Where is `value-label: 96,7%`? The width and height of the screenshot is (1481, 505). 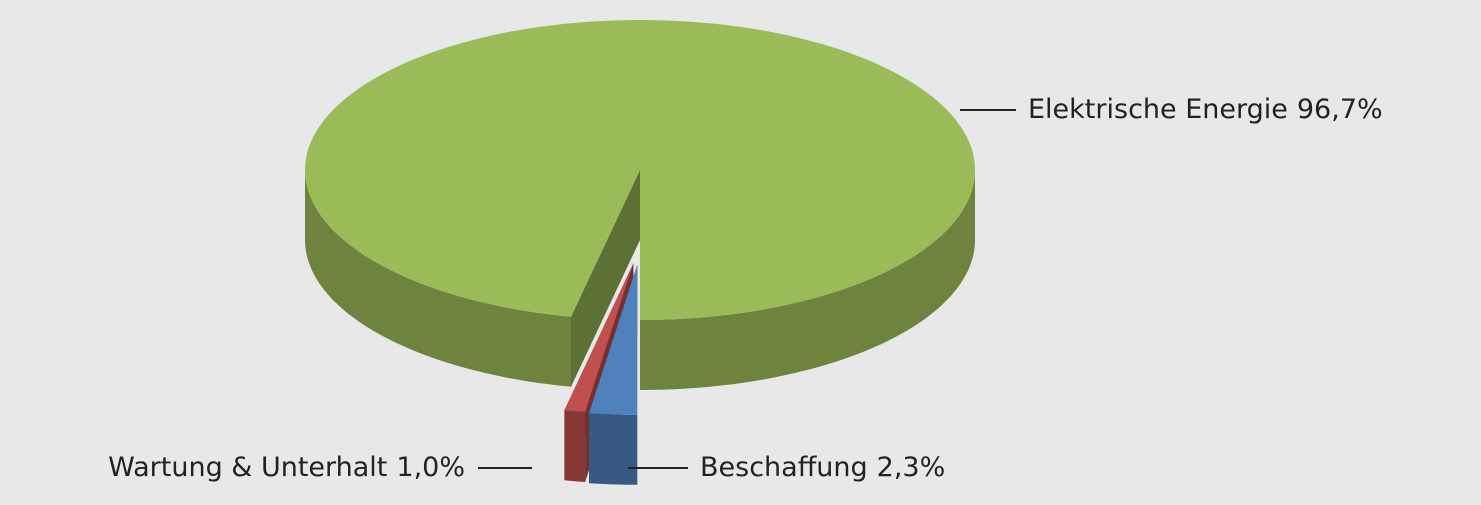 value-label: 96,7% is located at coordinates (1340, 109).